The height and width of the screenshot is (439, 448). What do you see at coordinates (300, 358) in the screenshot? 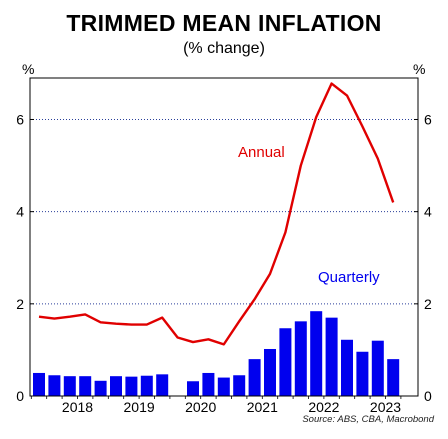
I see `bar-2022-Q1` at bounding box center [300, 358].